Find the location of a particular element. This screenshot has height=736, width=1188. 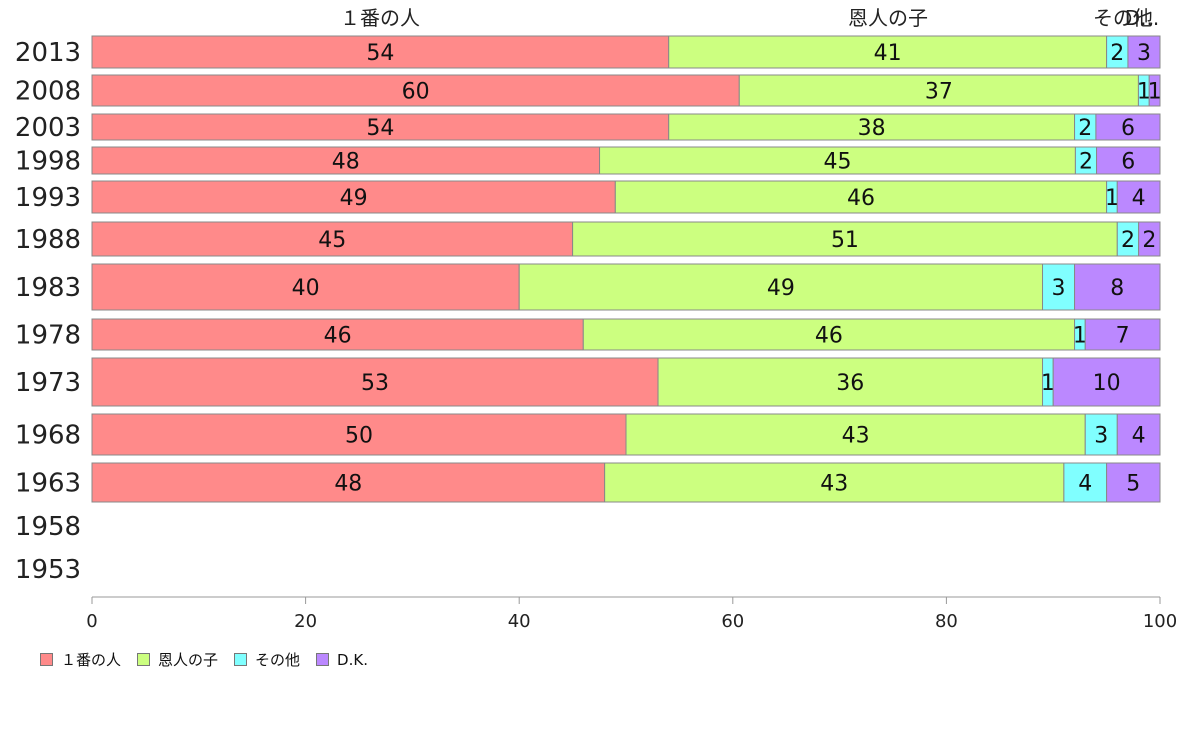

data-label: 38 is located at coordinates (872, 128).